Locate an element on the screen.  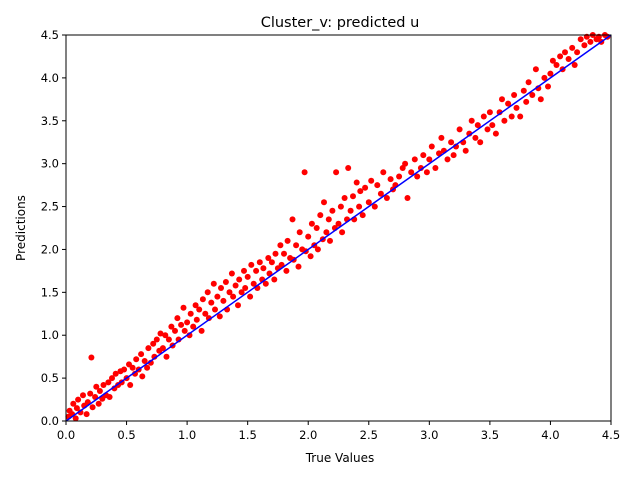
x-tick-label: 0.0 is located at coordinates (66, 435).